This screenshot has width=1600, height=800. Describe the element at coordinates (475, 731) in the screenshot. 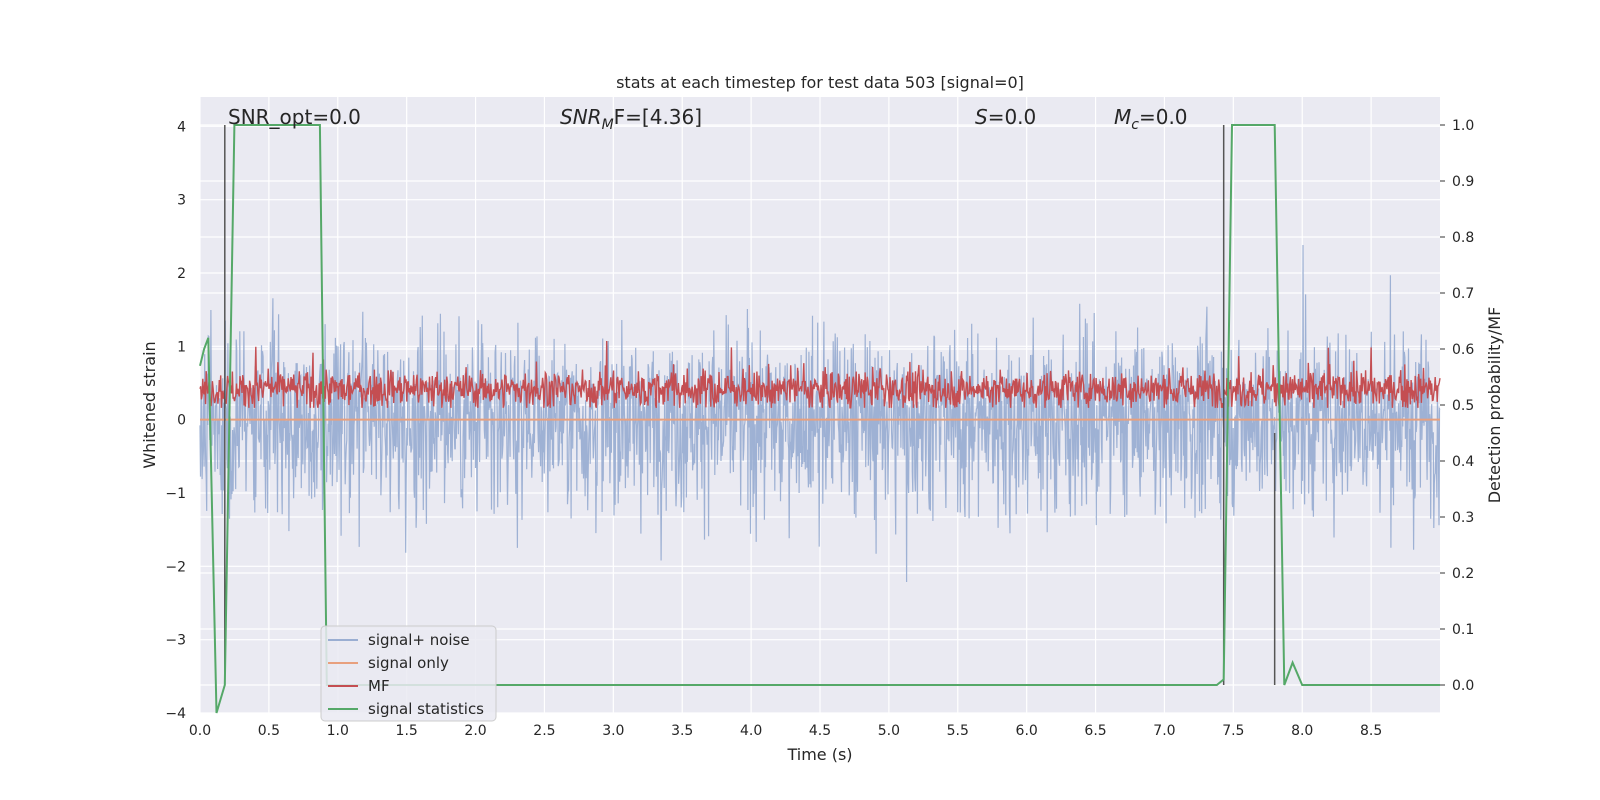

I see `x-tick-label: 2.0` at that location.